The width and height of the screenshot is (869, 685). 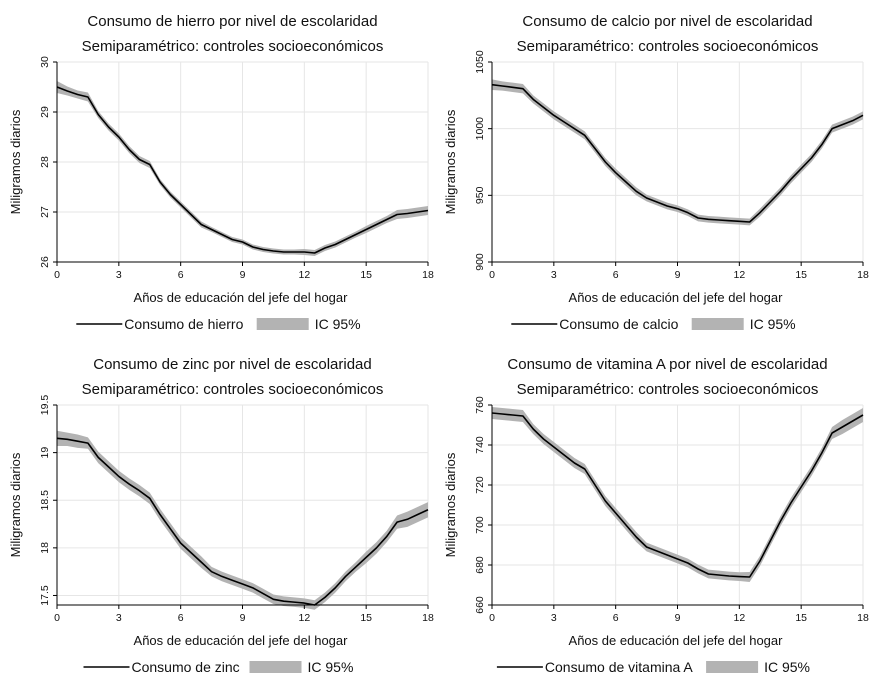 What do you see at coordinates (480, 62) in the screenshot?
I see `y-tick-label: 1050` at bounding box center [480, 62].